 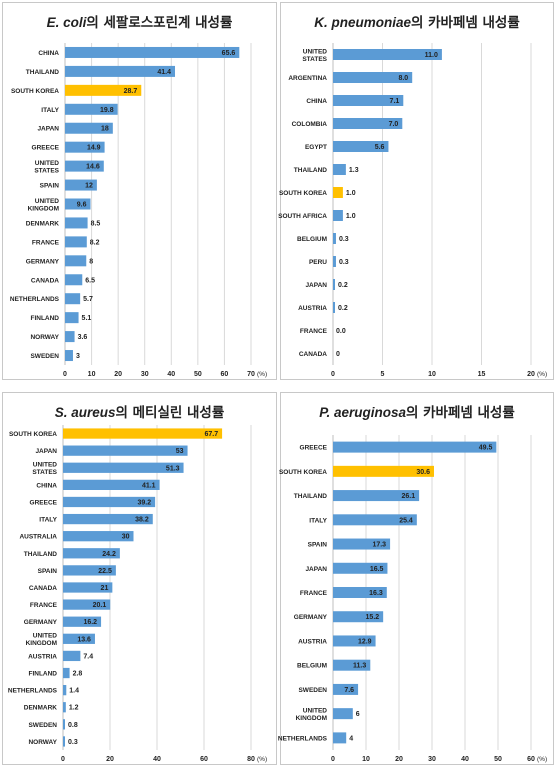 I want to click on value-label: 30, so click(x=126, y=537).